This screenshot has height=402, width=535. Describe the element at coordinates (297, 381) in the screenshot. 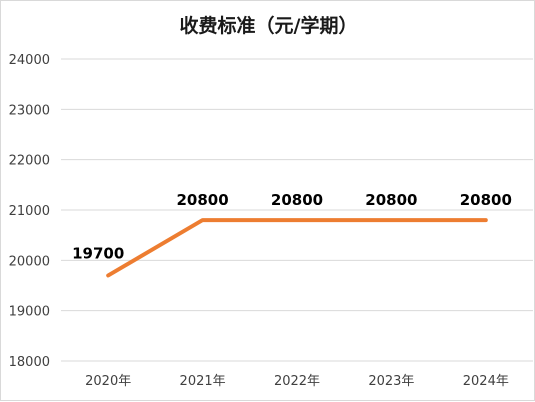

I see `x-tick-label: 2022年` at that location.